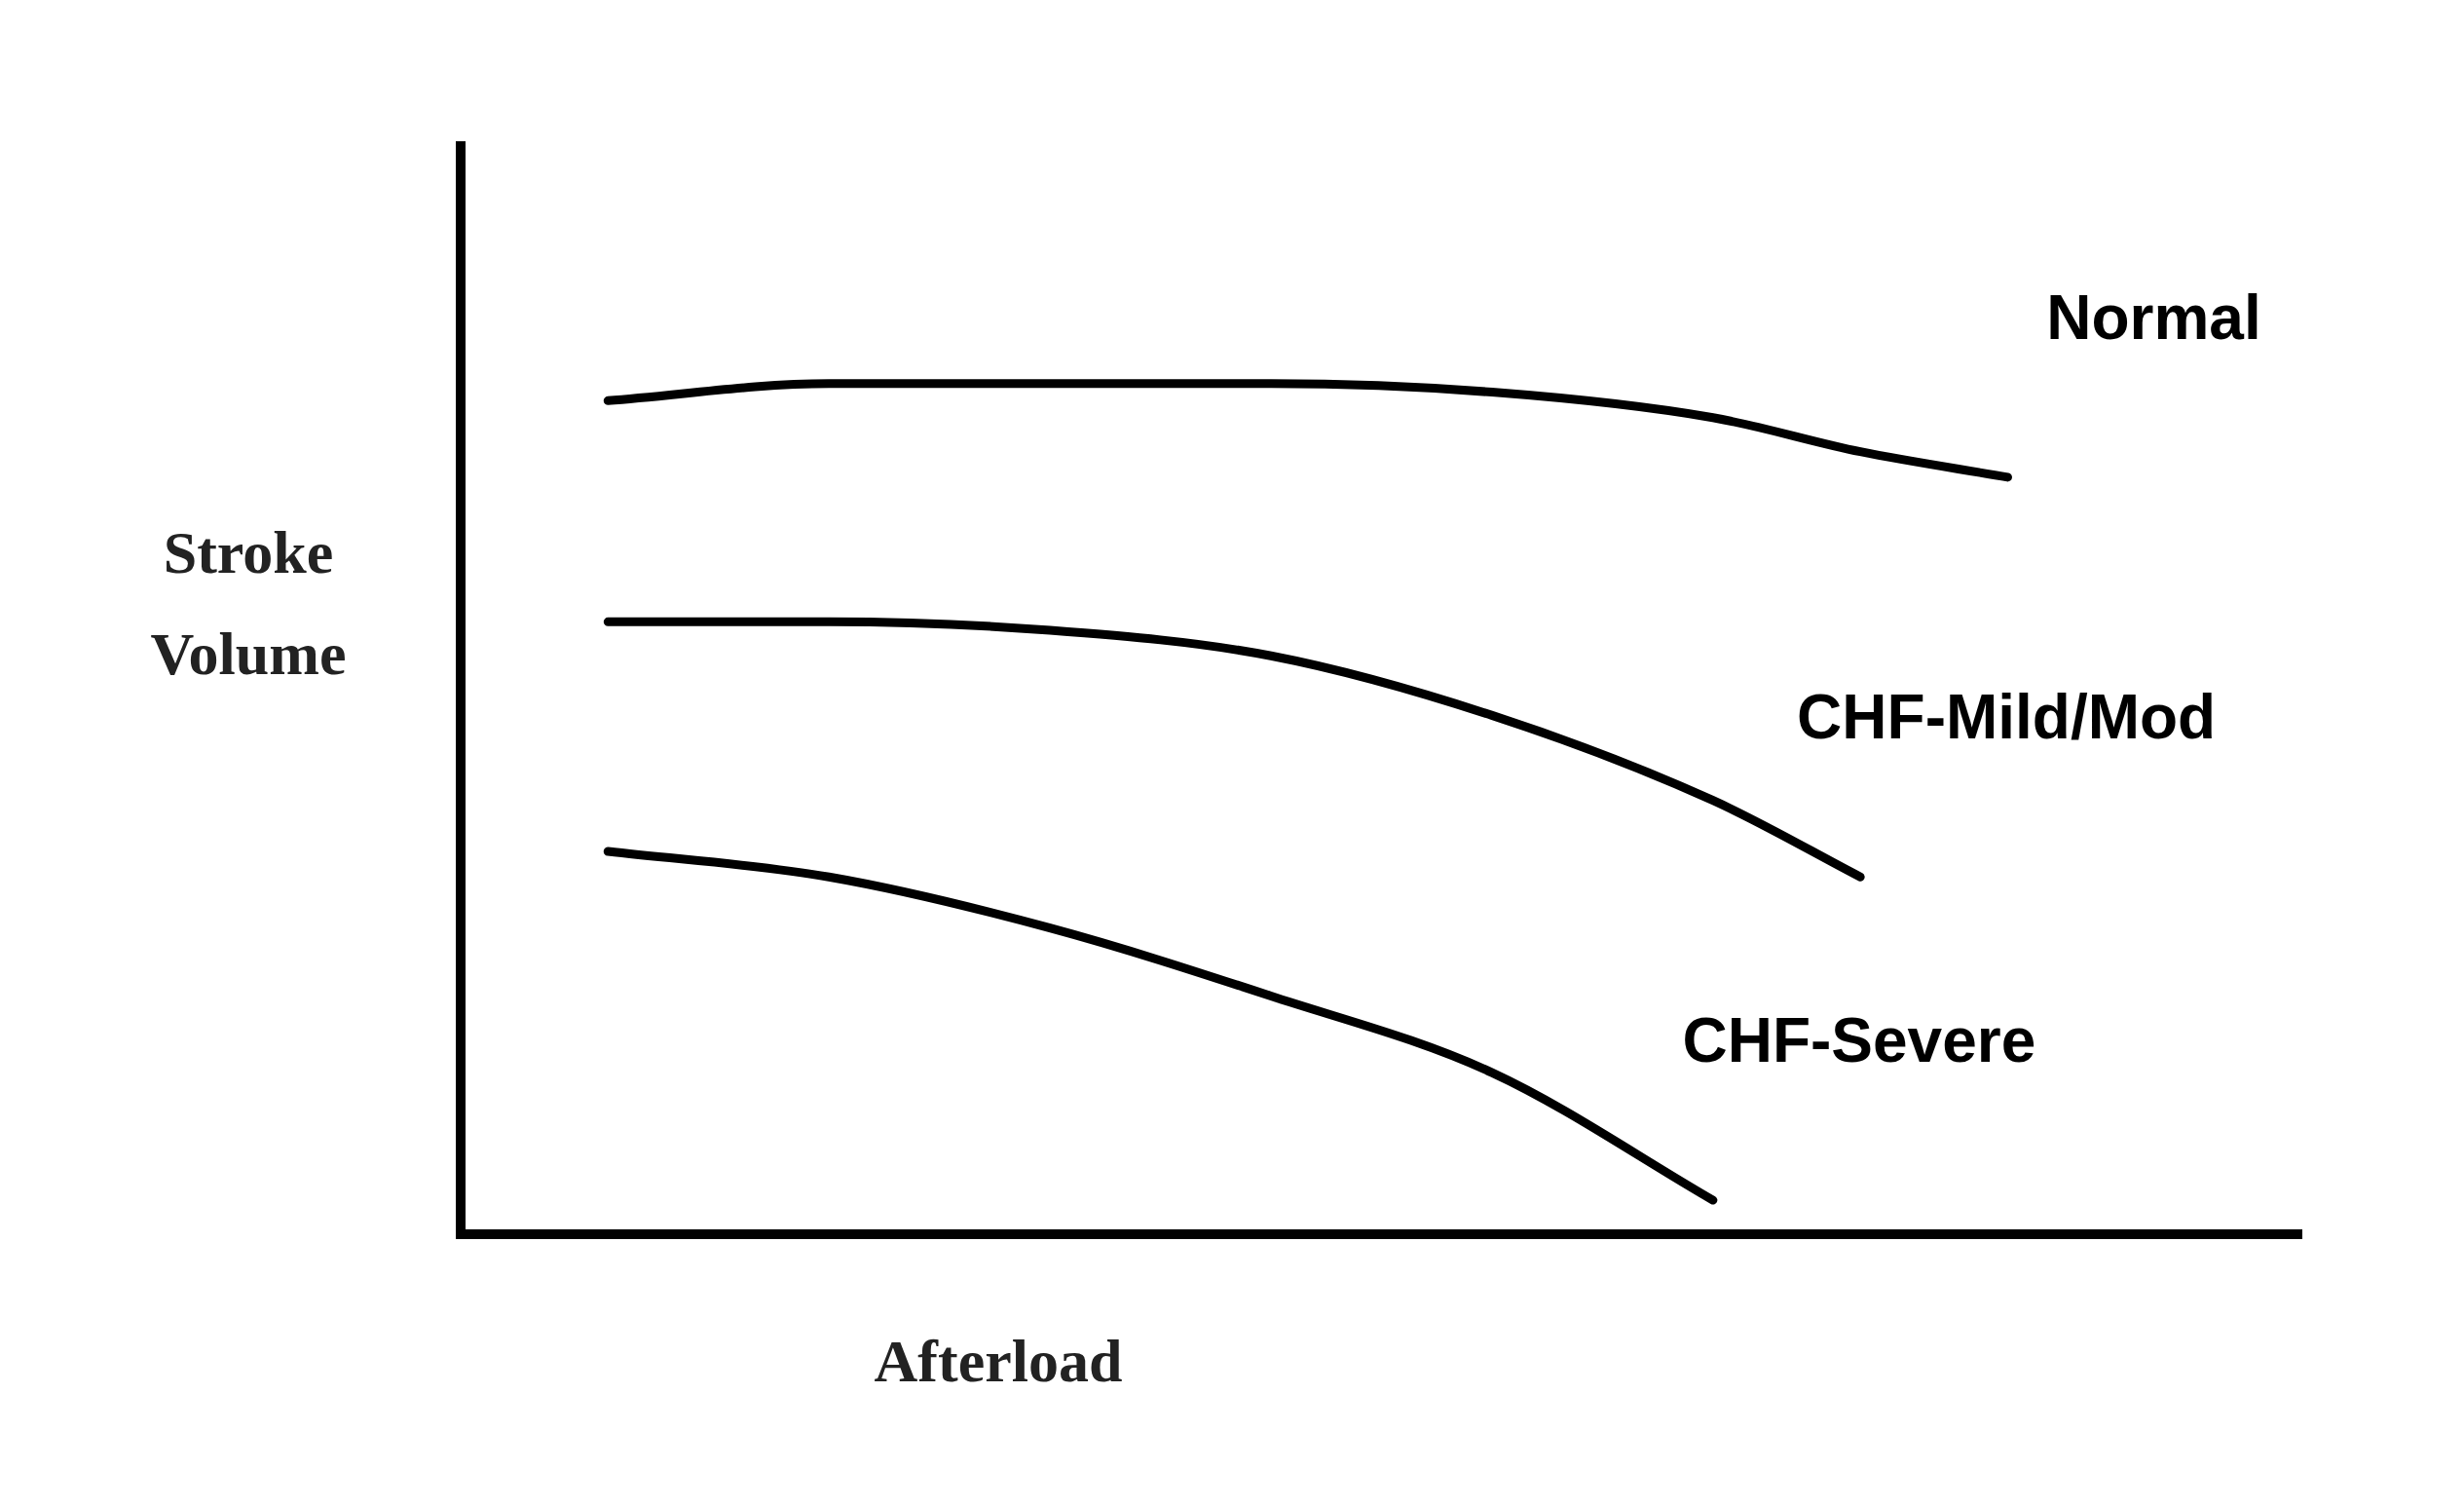  What do you see at coordinates (1859, 1039) in the screenshot?
I see `series-label: CHF-Severe` at bounding box center [1859, 1039].